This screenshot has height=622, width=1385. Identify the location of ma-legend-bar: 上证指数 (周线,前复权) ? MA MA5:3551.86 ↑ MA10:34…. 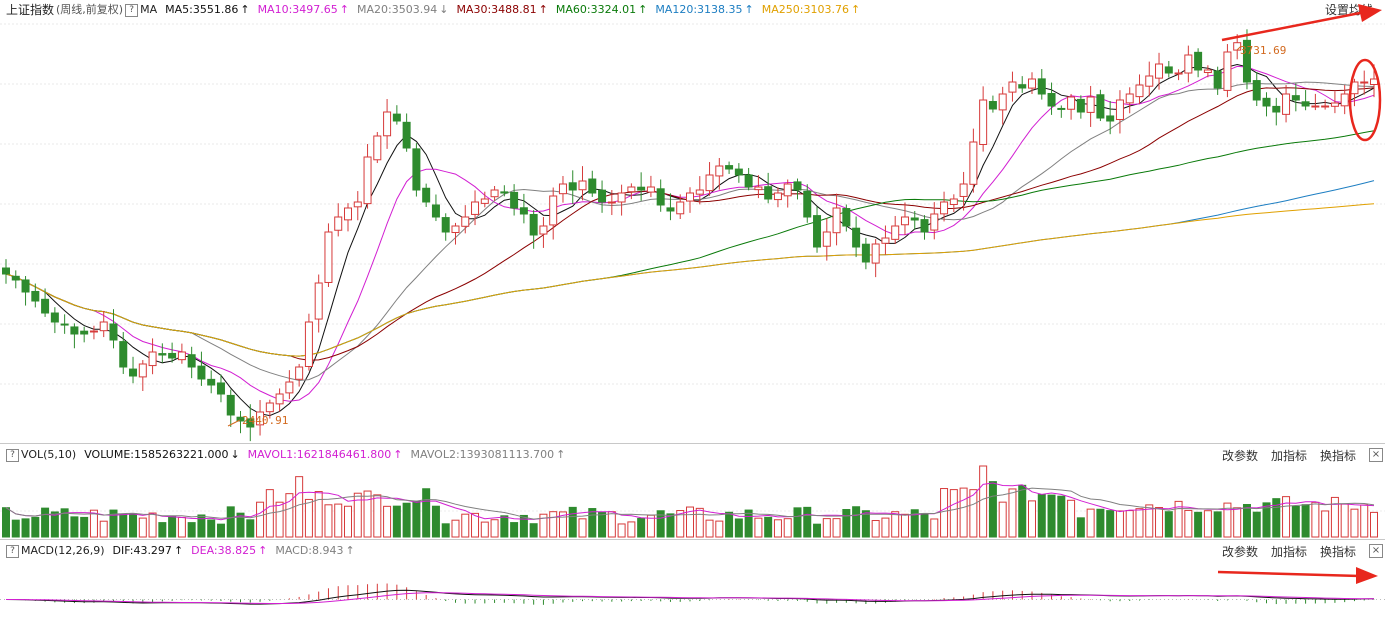
(434, 10).